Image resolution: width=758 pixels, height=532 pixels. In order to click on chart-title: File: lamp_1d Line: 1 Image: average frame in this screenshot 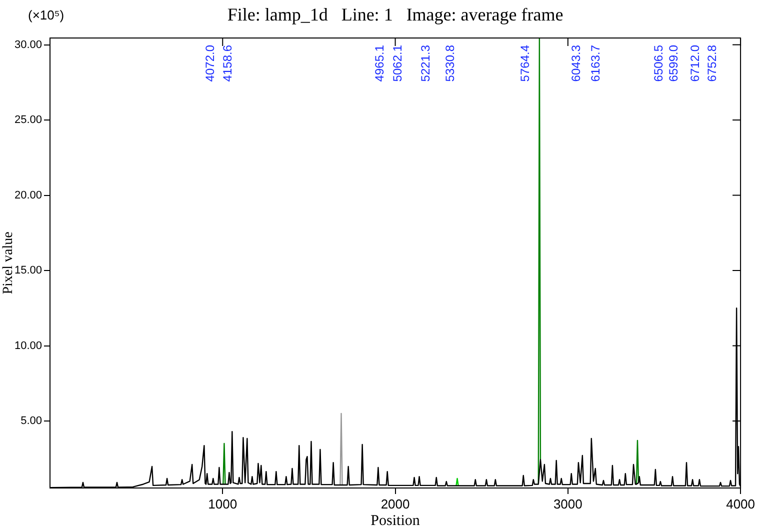, I will do `click(395, 14)`.